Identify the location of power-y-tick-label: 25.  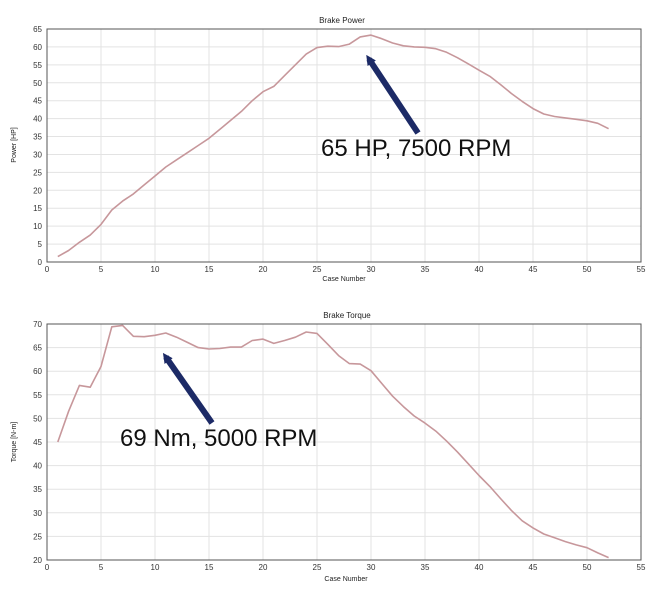
(37, 172).